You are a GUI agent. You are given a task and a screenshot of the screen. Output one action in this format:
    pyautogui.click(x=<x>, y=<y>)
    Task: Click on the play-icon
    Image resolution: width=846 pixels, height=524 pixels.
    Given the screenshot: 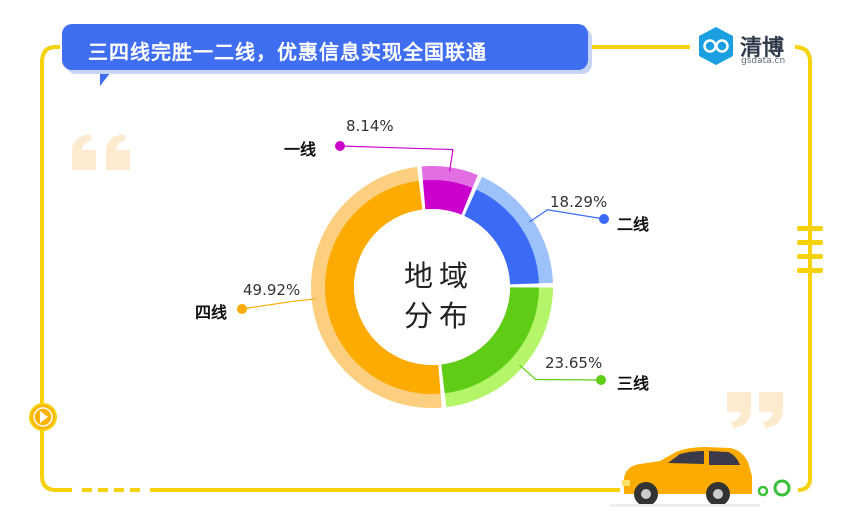 What is the action you would take?
    pyautogui.click(x=43, y=417)
    